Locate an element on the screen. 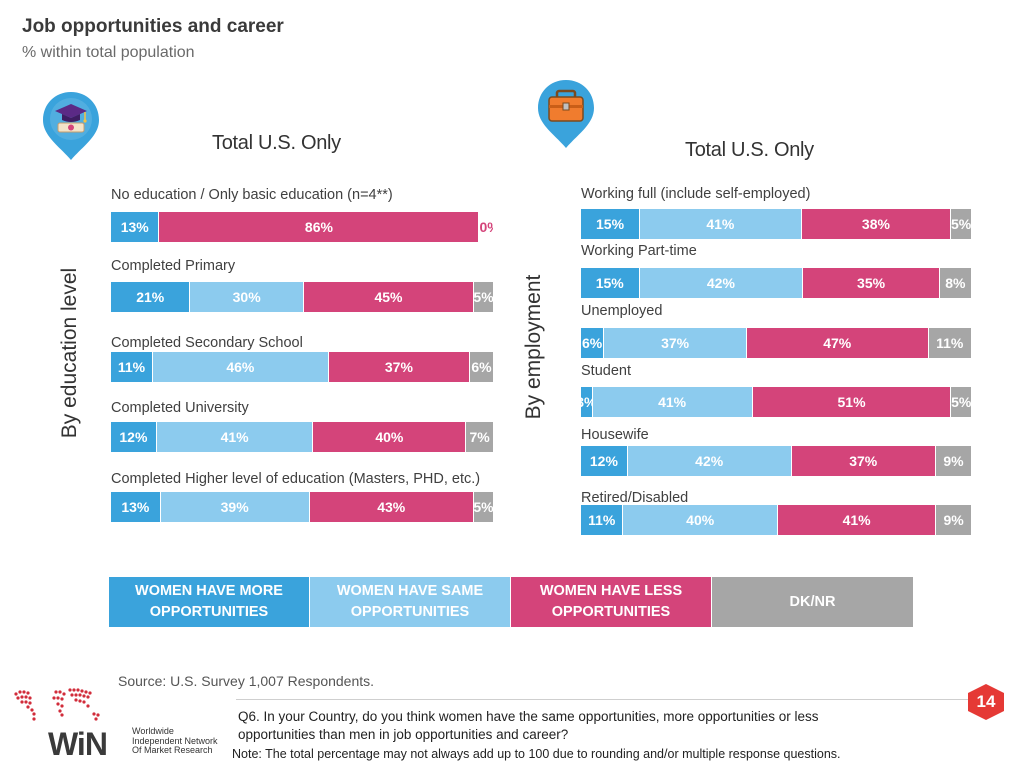 Image resolution: width=1024 pixels, height=768 pixels. stacked-bar: 13% 39% 43% 5% is located at coordinates (302, 507).